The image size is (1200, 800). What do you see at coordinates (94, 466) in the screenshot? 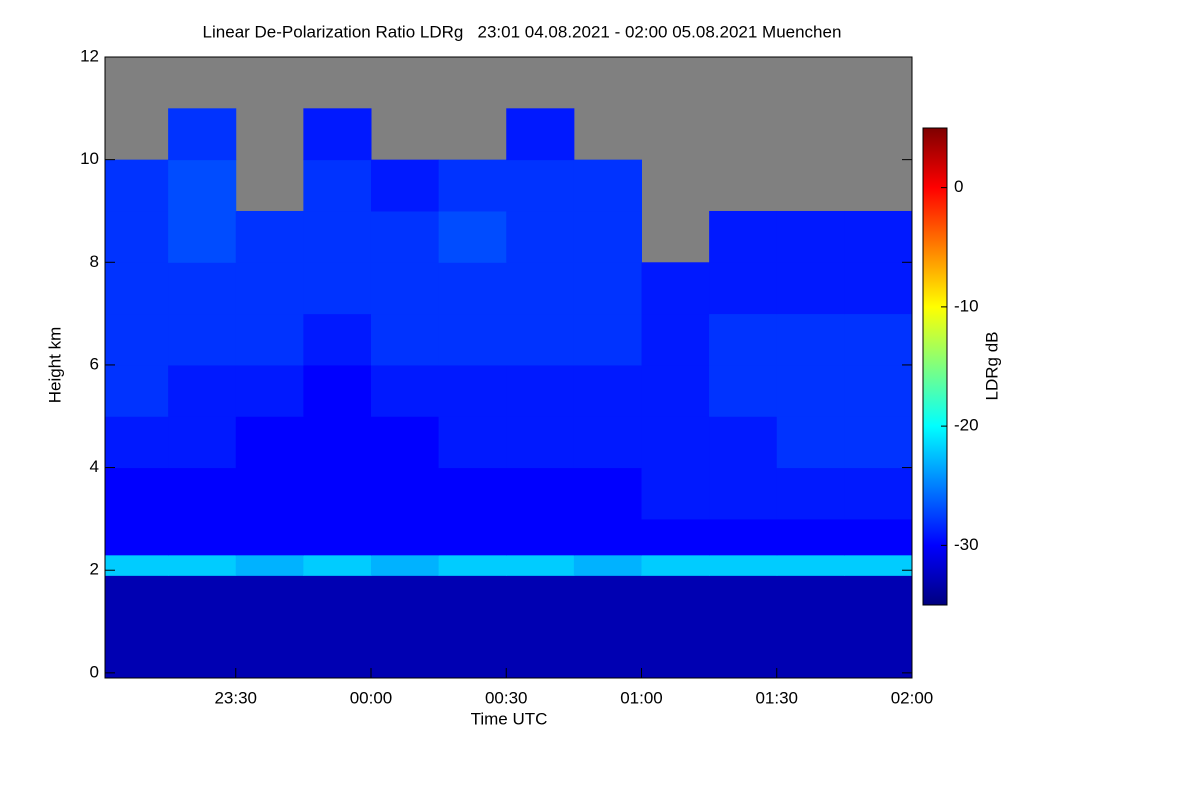
I see `y-tick-label: 4` at bounding box center [94, 466].